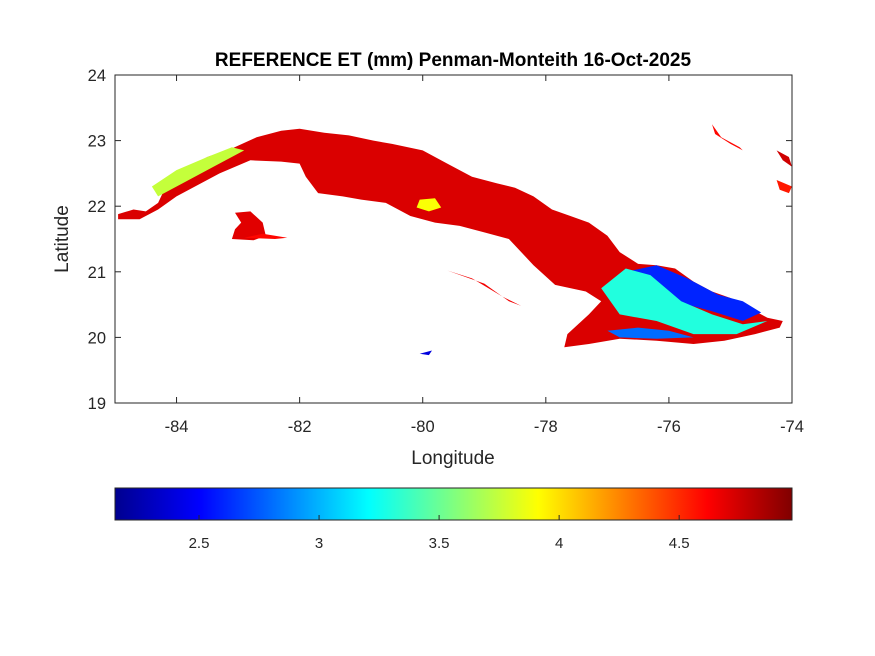  I want to click on x-tick-label: -82, so click(300, 427).